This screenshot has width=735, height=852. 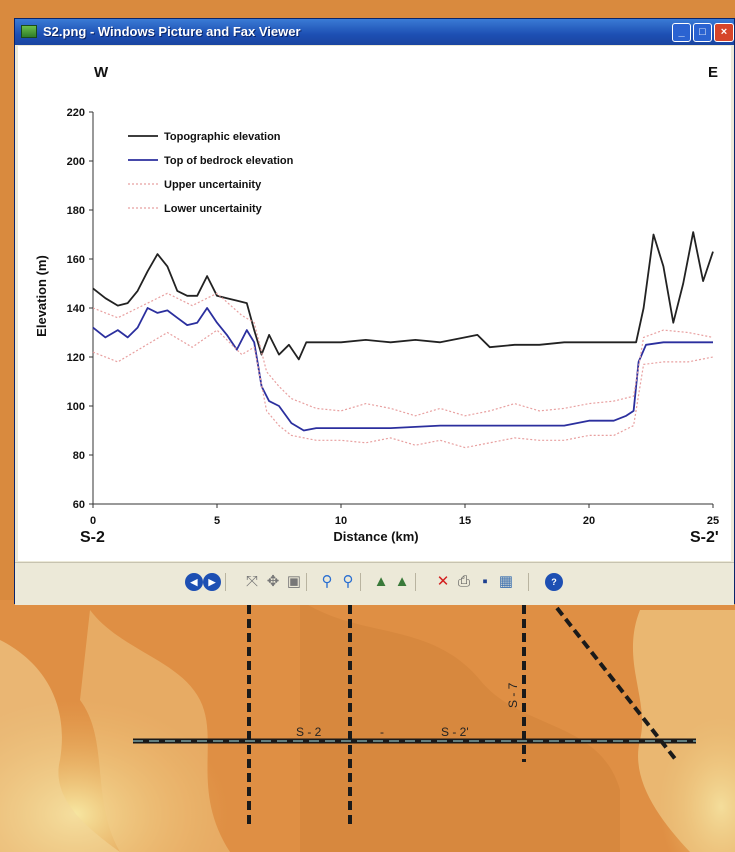 What do you see at coordinates (222, 137) in the screenshot?
I see `legend-label: Topographic elevation` at bounding box center [222, 137].